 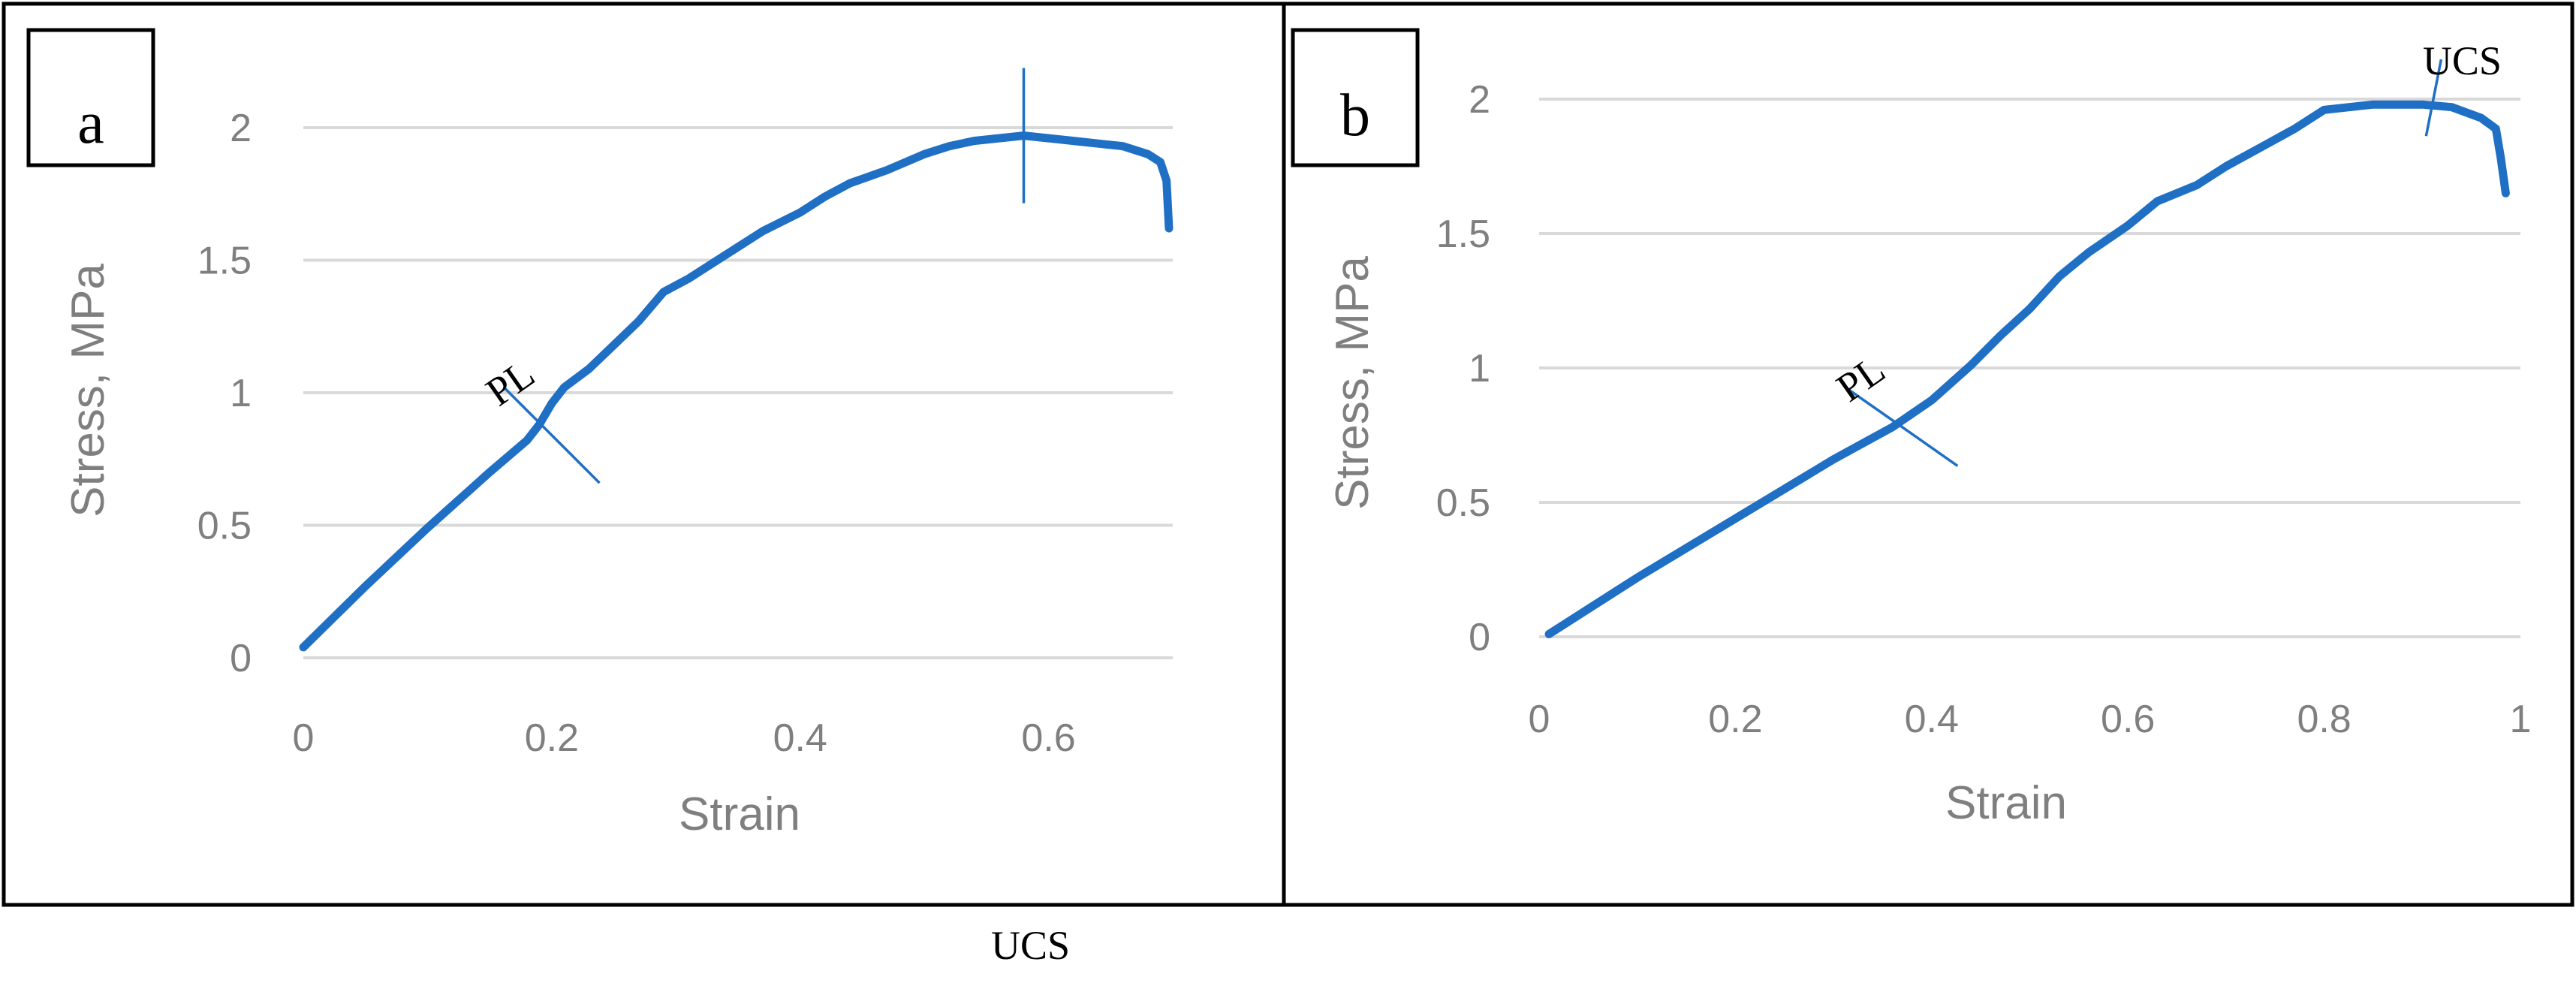 What do you see at coordinates (1932, 720) in the screenshot?
I see `x-tick-label-b-2: 0.4` at bounding box center [1932, 720].